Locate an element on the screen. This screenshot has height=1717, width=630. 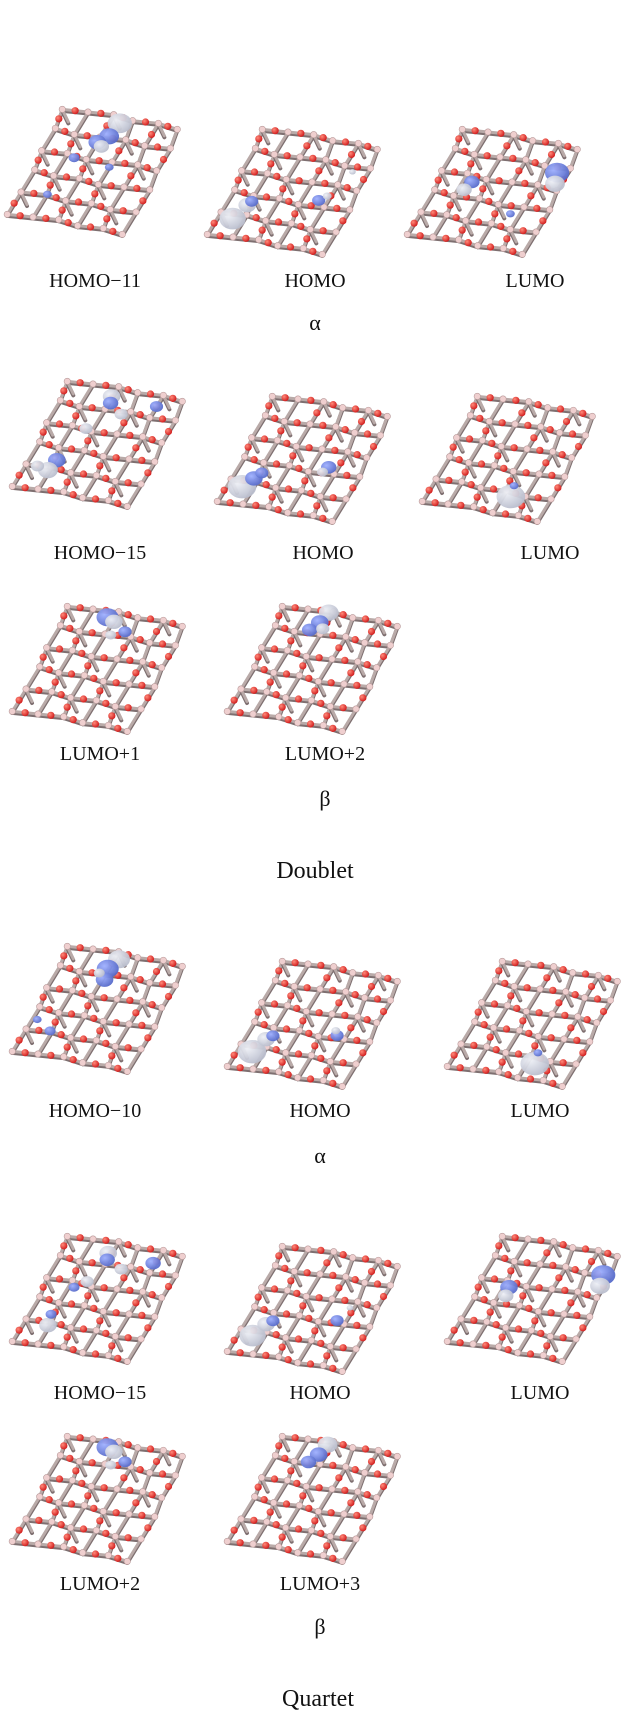
orbital-doublet-beta-homo is located at coordinates (306, 457).